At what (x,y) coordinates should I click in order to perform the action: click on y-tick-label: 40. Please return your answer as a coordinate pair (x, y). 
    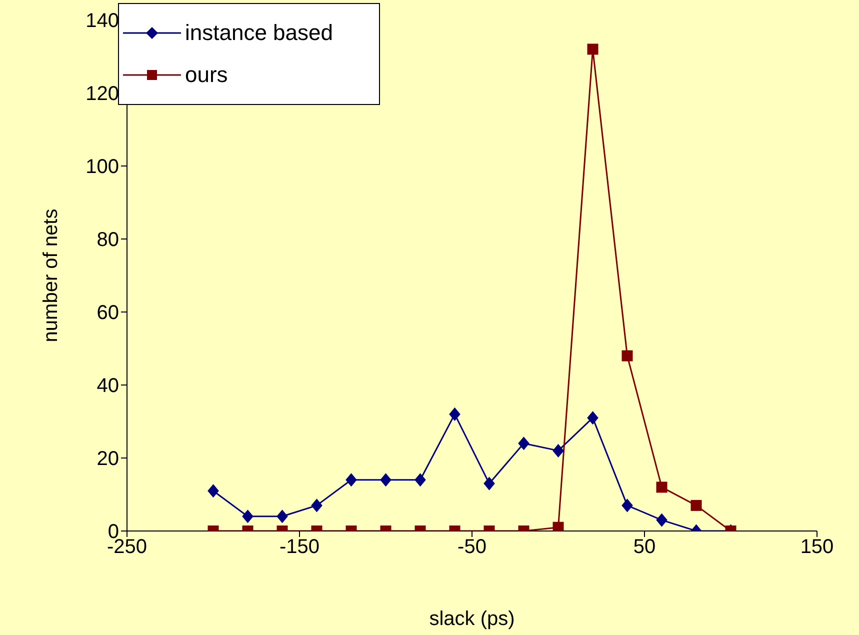
    Looking at the image, I should click on (107, 386).